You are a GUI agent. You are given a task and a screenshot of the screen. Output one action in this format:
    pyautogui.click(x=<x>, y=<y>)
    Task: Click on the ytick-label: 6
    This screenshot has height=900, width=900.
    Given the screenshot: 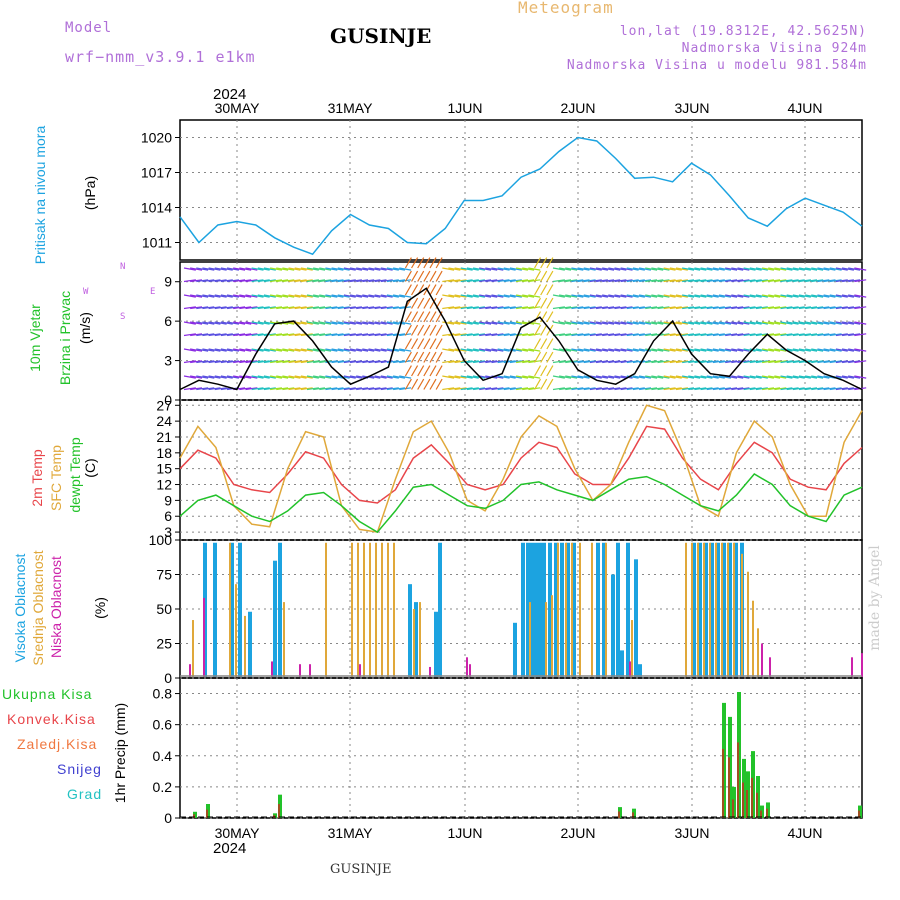 What is the action you would take?
    pyautogui.click(x=168, y=516)
    